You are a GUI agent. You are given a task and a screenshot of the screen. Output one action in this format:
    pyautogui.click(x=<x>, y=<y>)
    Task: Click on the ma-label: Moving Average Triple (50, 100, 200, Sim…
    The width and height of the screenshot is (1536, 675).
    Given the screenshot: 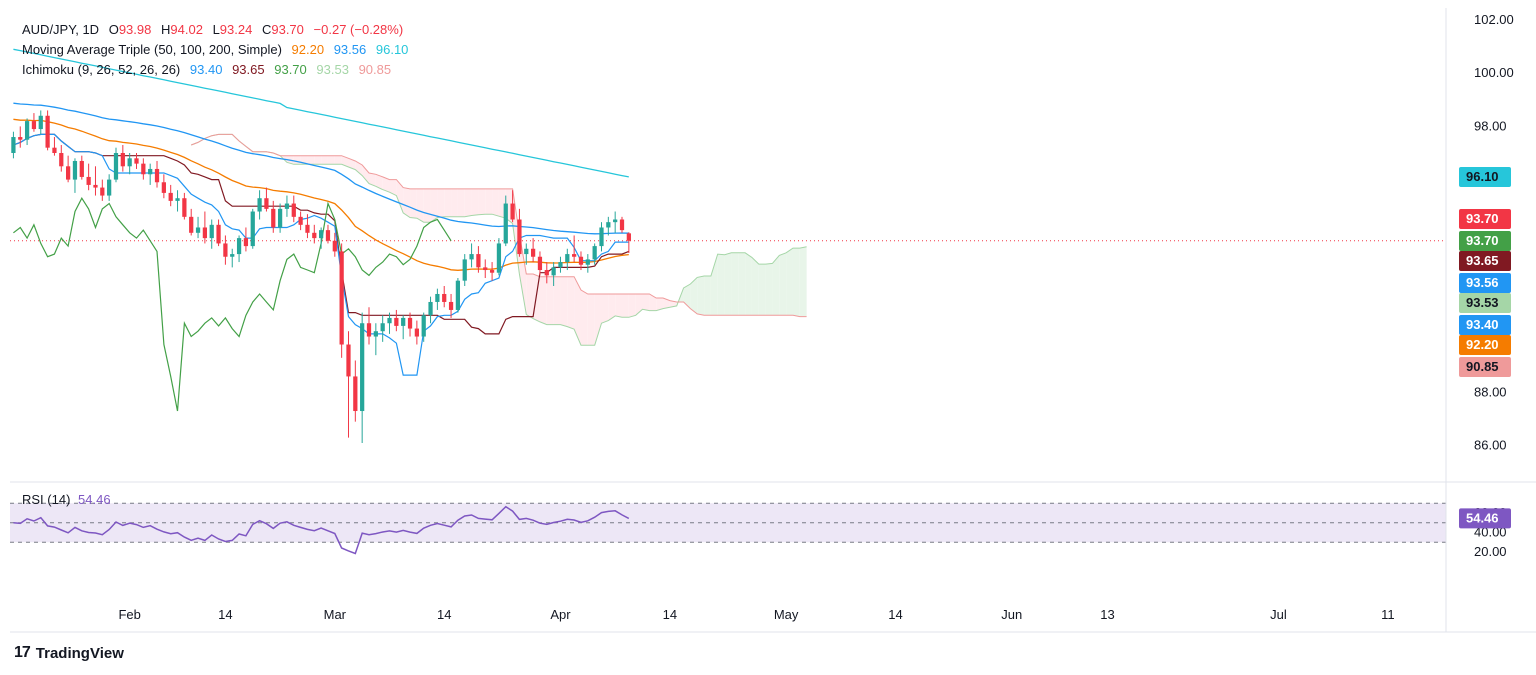 What is the action you would take?
    pyautogui.click(x=152, y=49)
    